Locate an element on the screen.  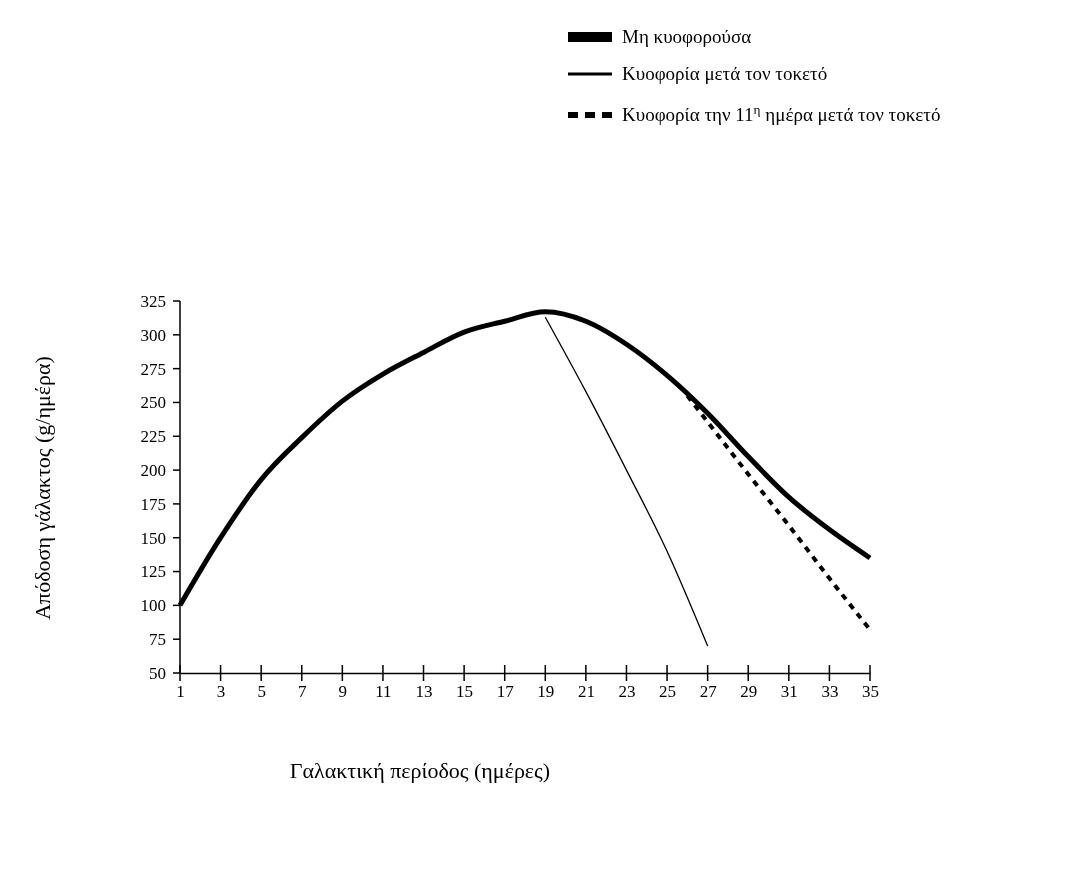
y-tick-label: 50 is located at coordinates (157, 673).